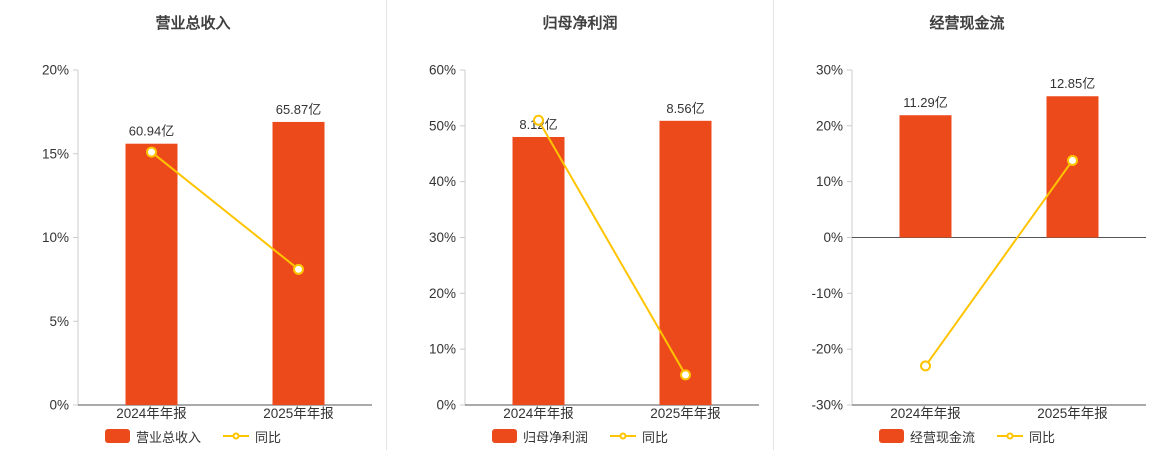 Image resolution: width=1160 pixels, height=450 pixels. Describe the element at coordinates (580, 23) in the screenshot. I see `chart-title: 归母净利润` at that location.